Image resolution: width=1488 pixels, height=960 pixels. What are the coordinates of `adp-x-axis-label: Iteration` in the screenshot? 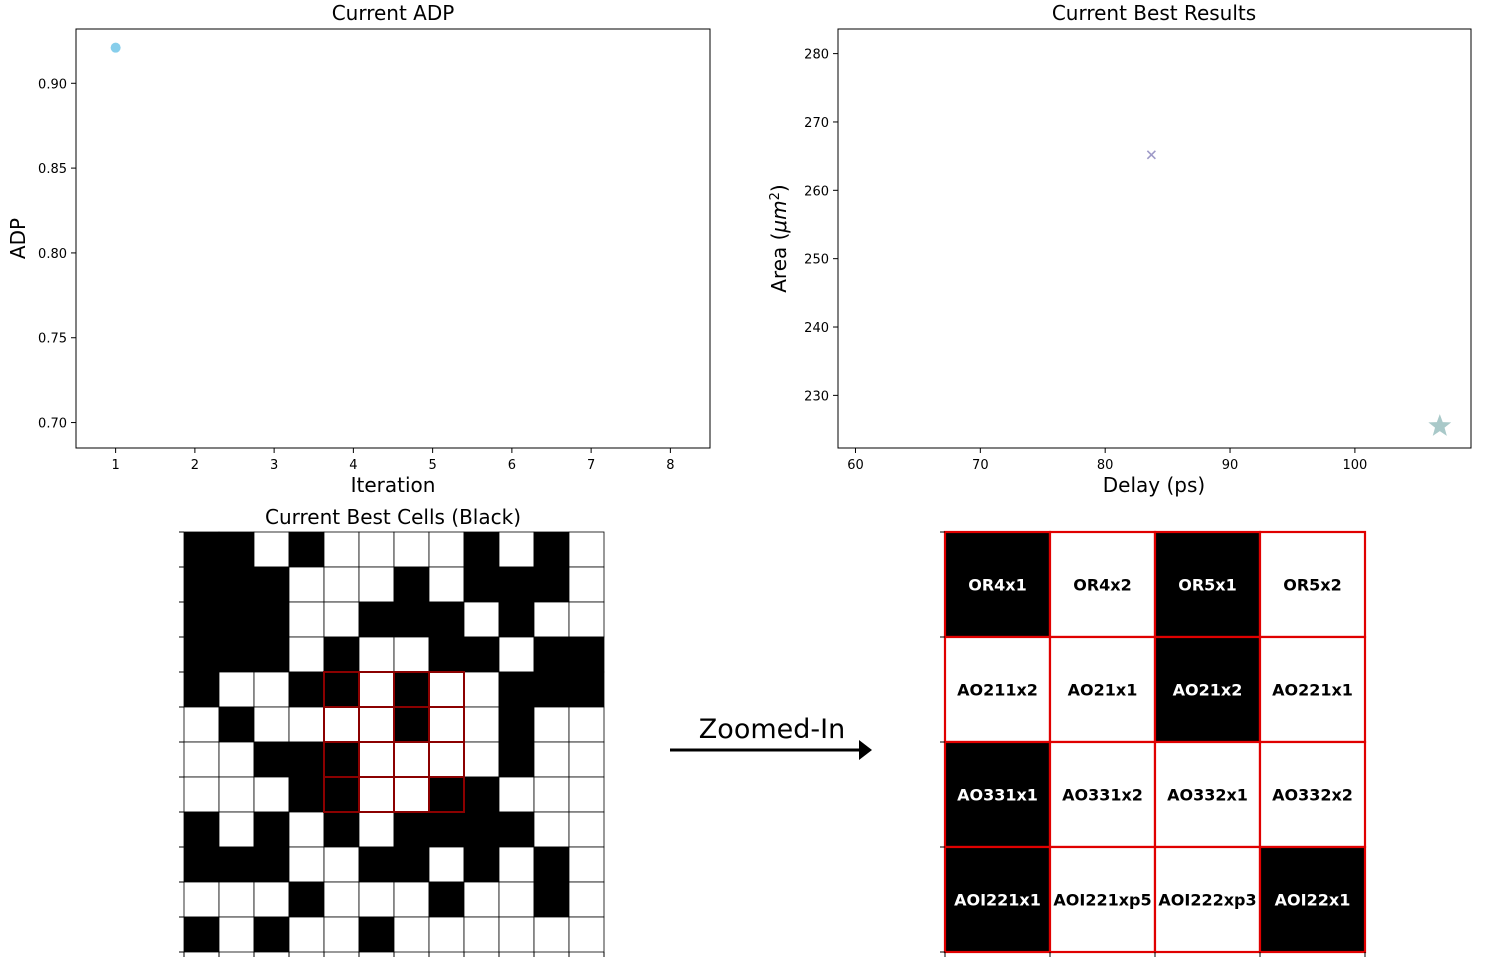 It's located at (393, 485).